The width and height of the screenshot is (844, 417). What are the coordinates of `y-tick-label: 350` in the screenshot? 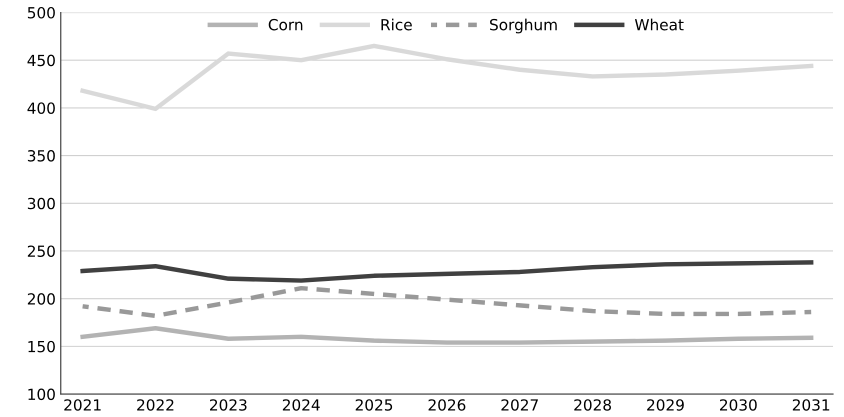 It's located at (41, 156).